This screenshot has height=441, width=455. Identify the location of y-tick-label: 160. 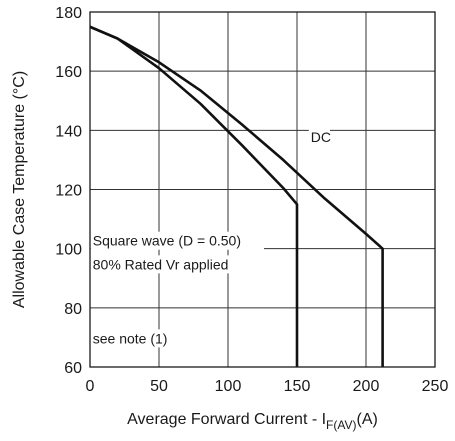
(68, 72).